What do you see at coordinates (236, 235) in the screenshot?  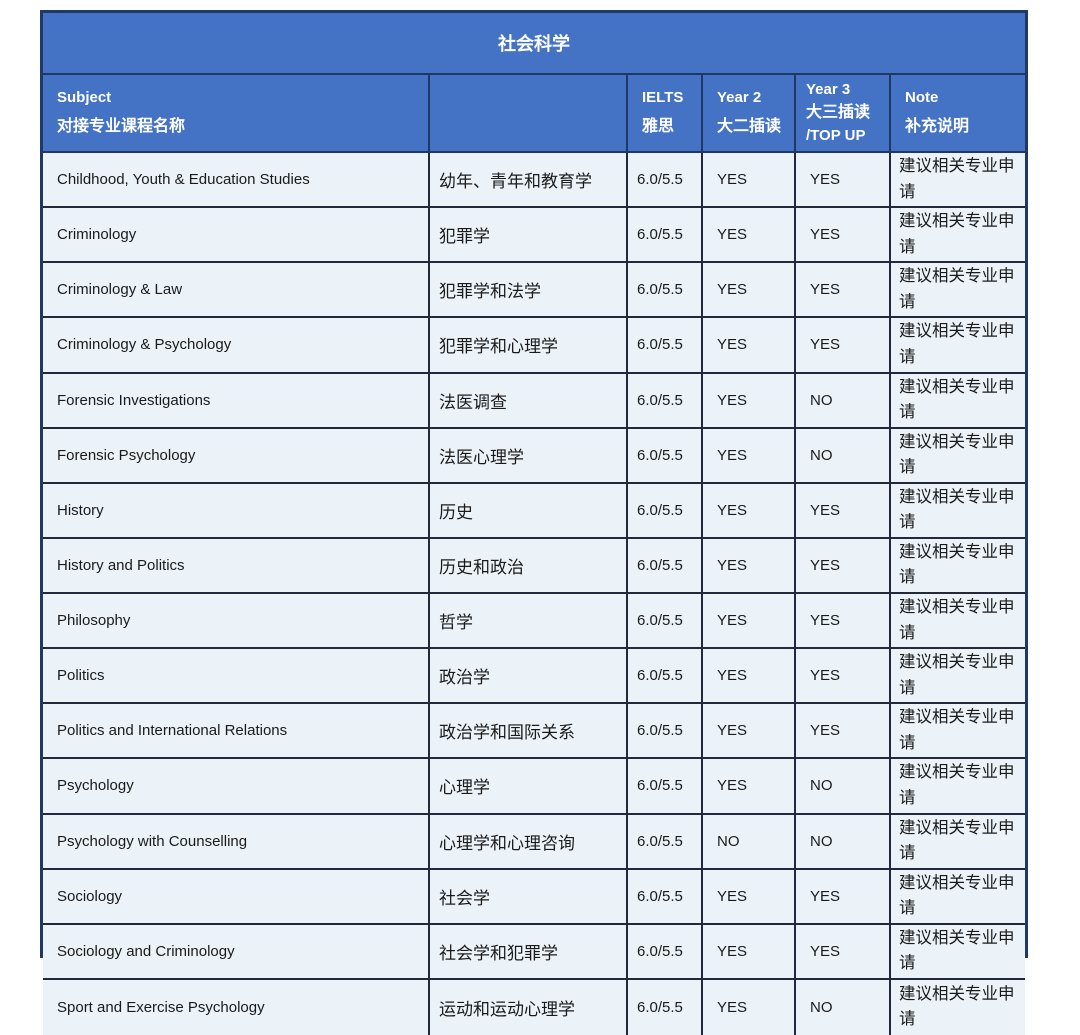 I see `subject-cell: Criminology` at bounding box center [236, 235].